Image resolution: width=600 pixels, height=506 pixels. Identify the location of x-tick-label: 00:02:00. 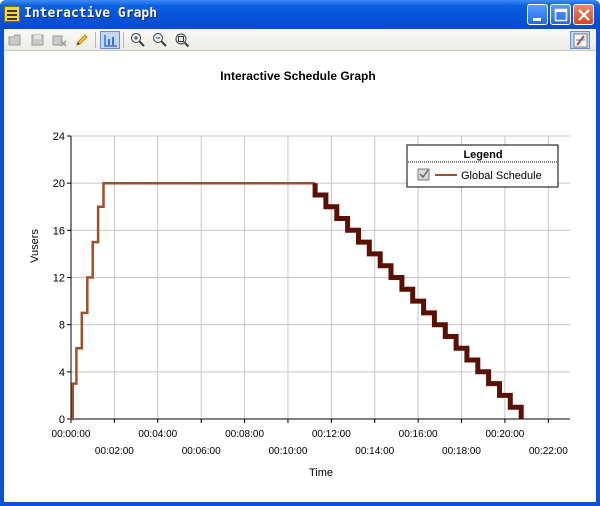
(114, 451).